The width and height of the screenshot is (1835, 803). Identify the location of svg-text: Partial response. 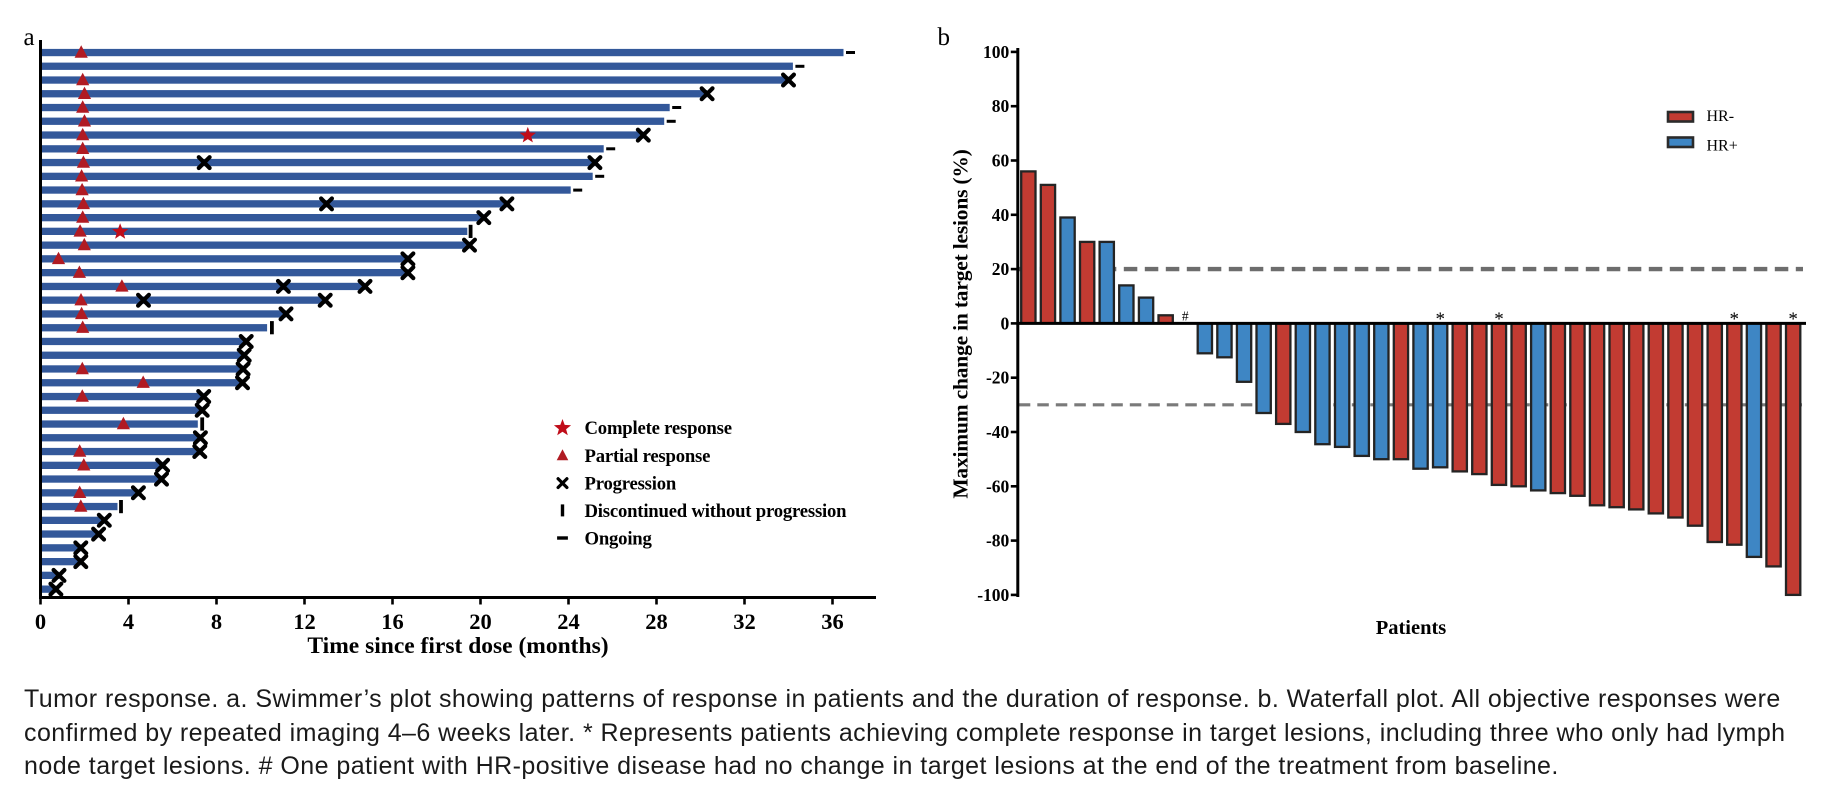
(648, 456).